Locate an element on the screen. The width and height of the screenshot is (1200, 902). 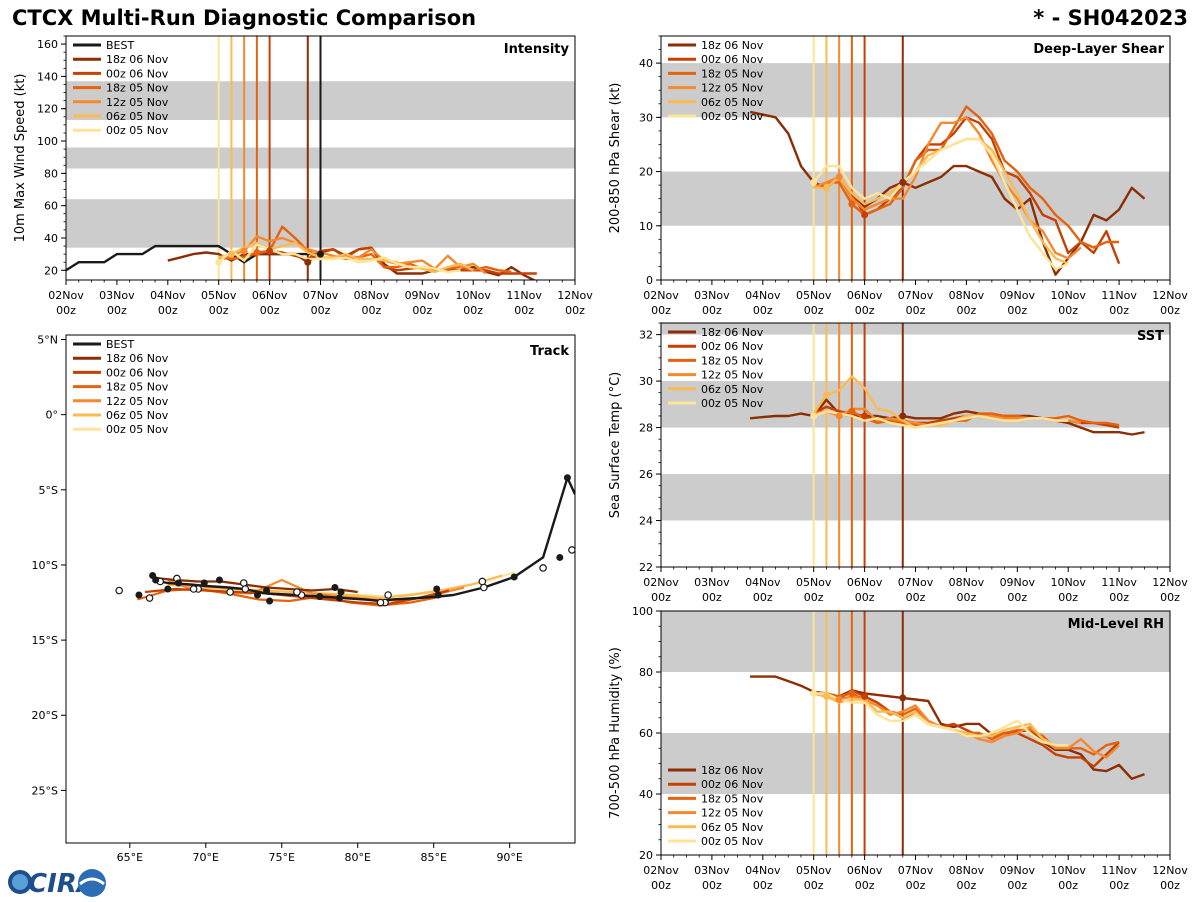
y-tick-label: 140 is located at coordinates (47, 76).